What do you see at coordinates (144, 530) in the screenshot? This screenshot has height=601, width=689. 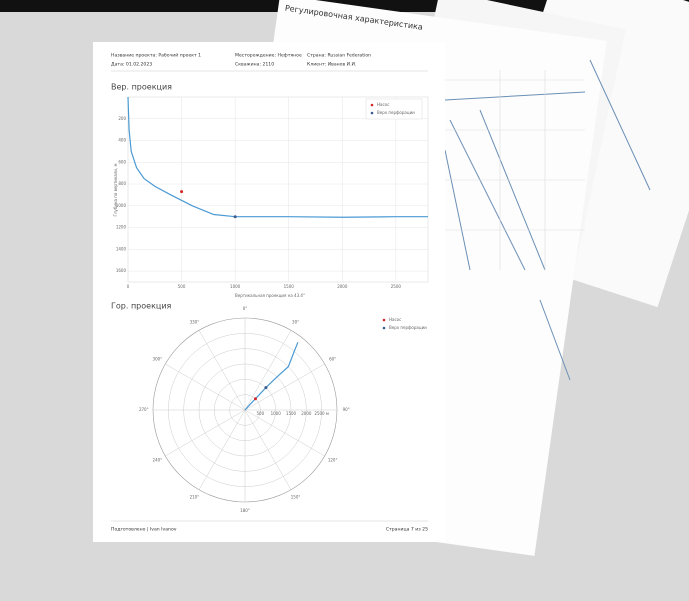 I see `prepared: Подготовлено | Ivan Ivanov` at bounding box center [144, 530].